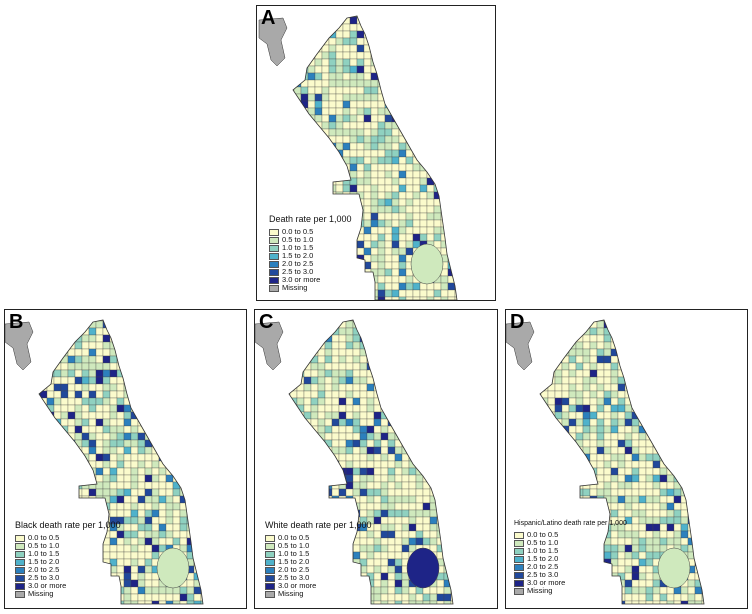 The height and width of the screenshot is (614, 752). I want to click on legend-swatch, so click(519, 559).